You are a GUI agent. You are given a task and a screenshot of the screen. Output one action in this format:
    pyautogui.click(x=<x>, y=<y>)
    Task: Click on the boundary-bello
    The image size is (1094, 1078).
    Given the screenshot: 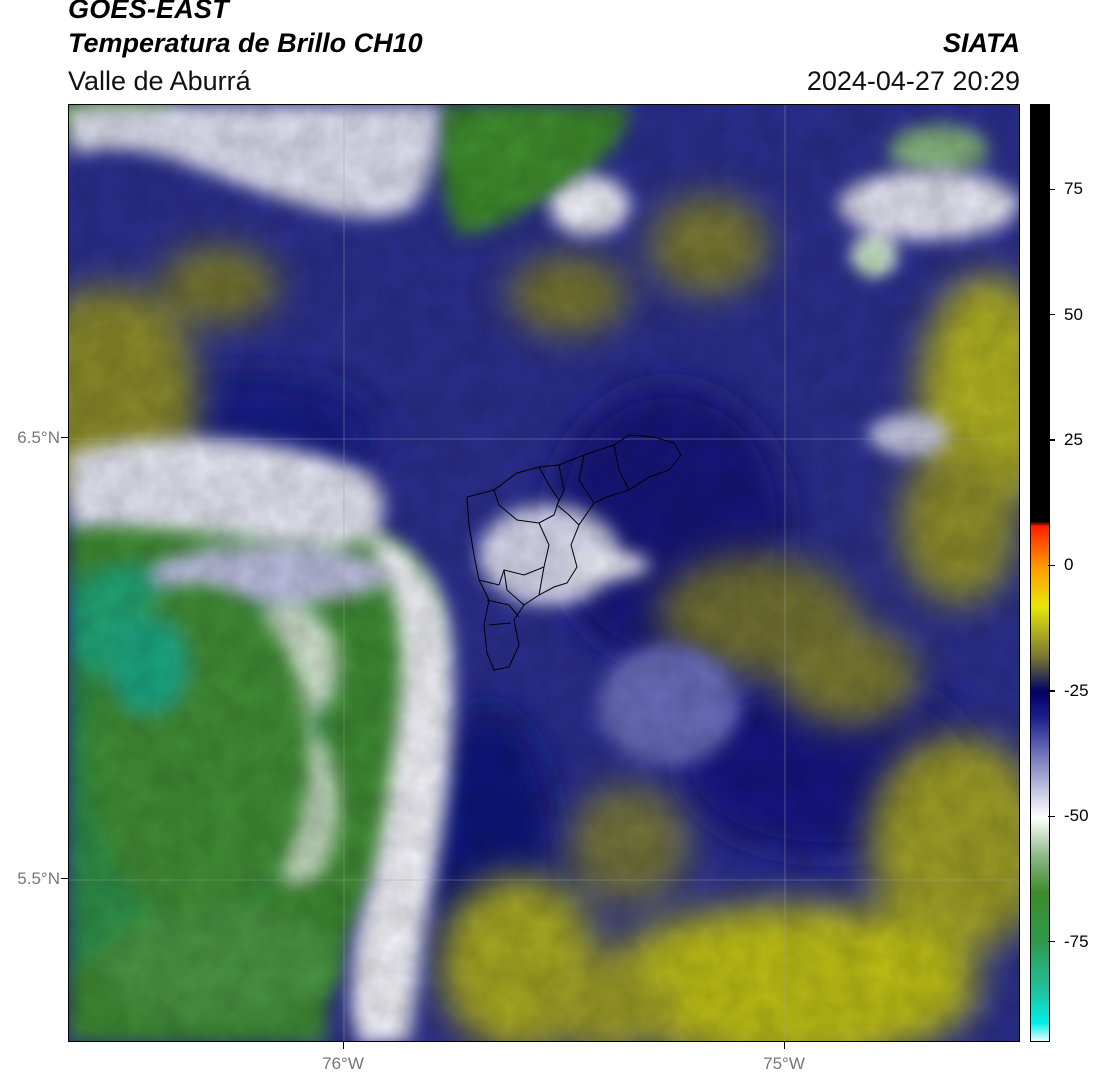 What is the action you would take?
    pyautogui.click(x=526, y=495)
    